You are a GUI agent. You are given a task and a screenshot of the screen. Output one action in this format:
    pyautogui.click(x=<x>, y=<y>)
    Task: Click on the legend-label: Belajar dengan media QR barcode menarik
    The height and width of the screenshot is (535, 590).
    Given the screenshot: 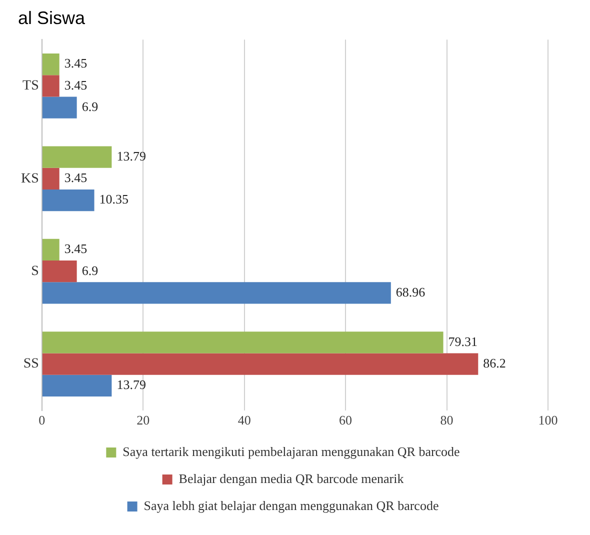 What is the action you would take?
    pyautogui.click(x=291, y=478)
    